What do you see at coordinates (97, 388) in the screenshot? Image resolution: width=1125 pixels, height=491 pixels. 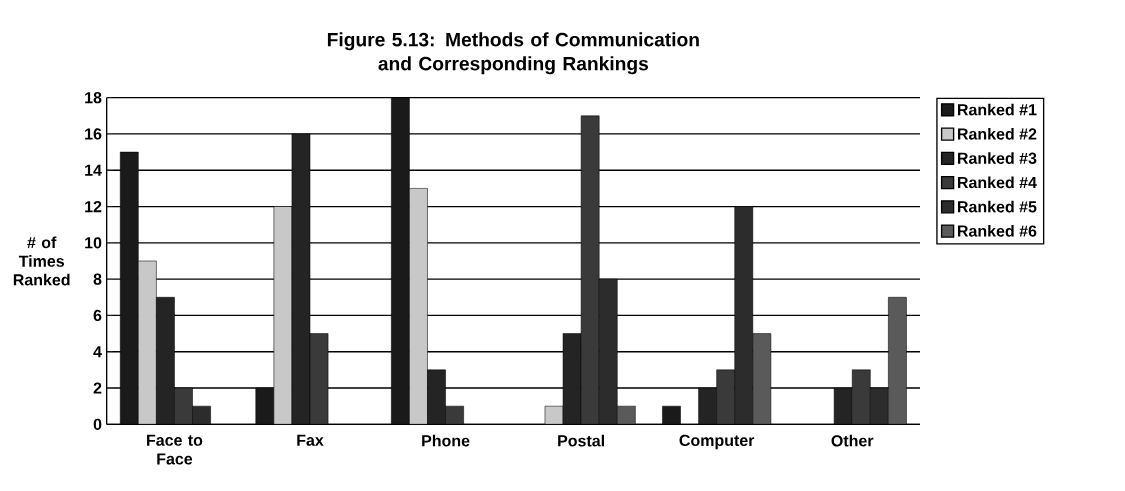 I see `y-tick-label: 2` at bounding box center [97, 388].